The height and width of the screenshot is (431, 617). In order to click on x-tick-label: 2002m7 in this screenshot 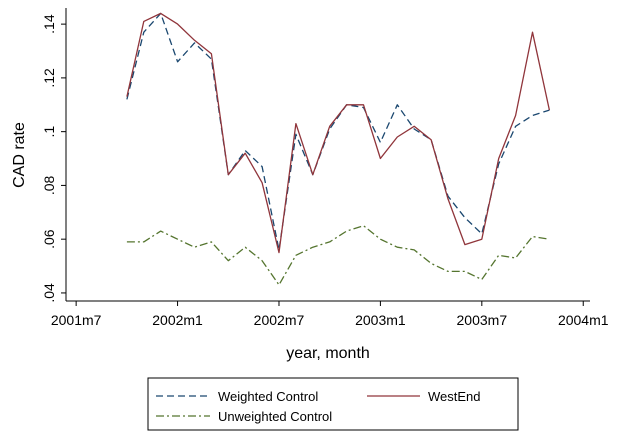, I will do `click(279, 320)`.